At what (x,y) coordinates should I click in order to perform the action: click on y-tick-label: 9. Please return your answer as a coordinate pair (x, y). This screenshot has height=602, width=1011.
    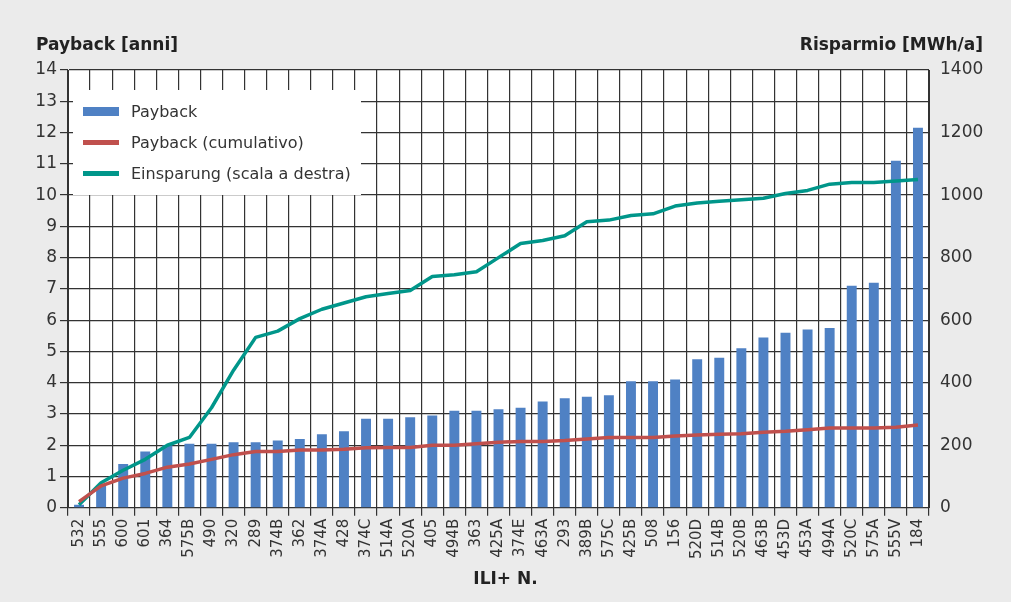
    Looking at the image, I should click on (51, 224).